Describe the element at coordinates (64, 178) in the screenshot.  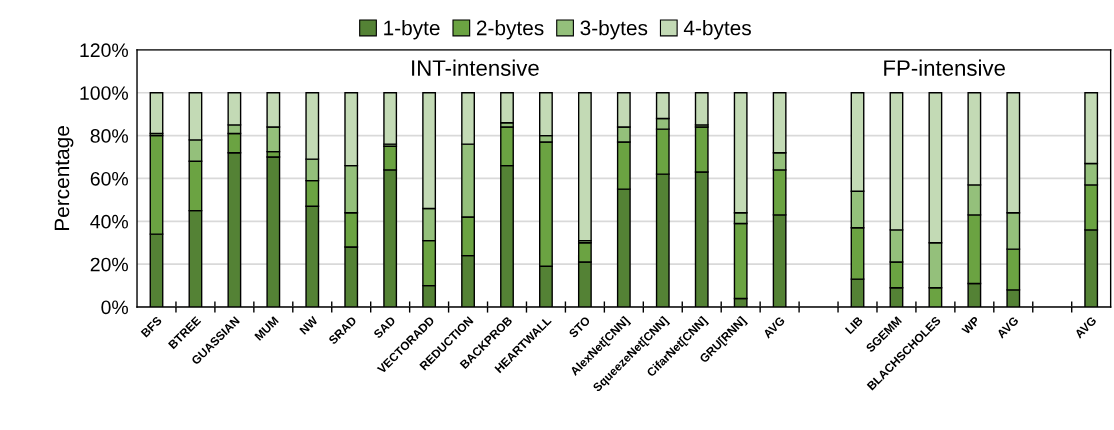
I see `y-axis-title: Percentage` at that location.